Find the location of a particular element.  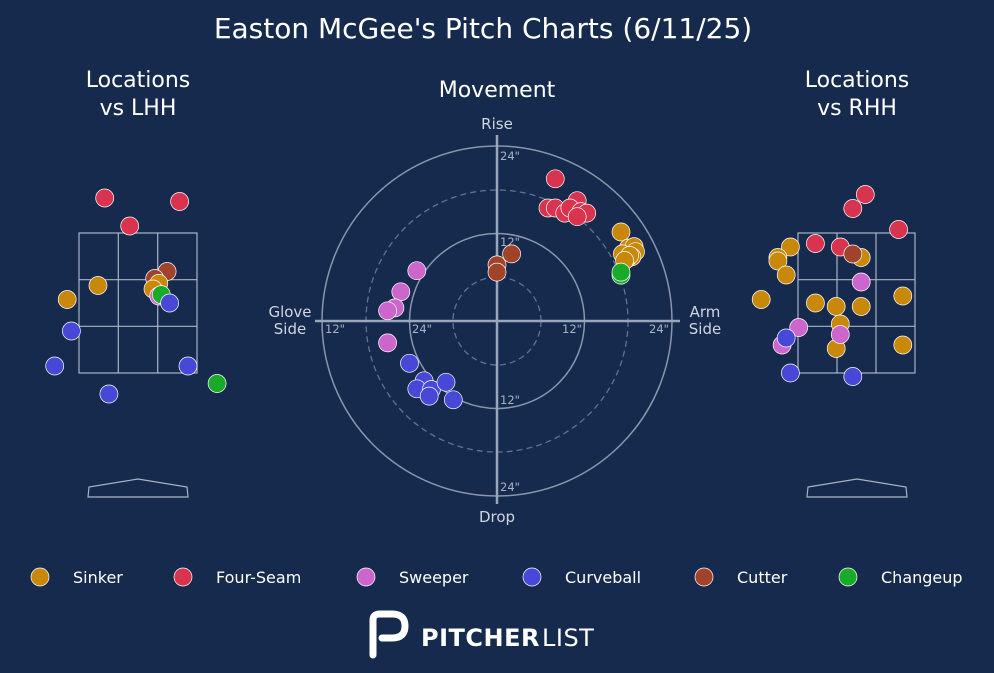

movement-pitch-sinker is located at coordinates (621, 232).